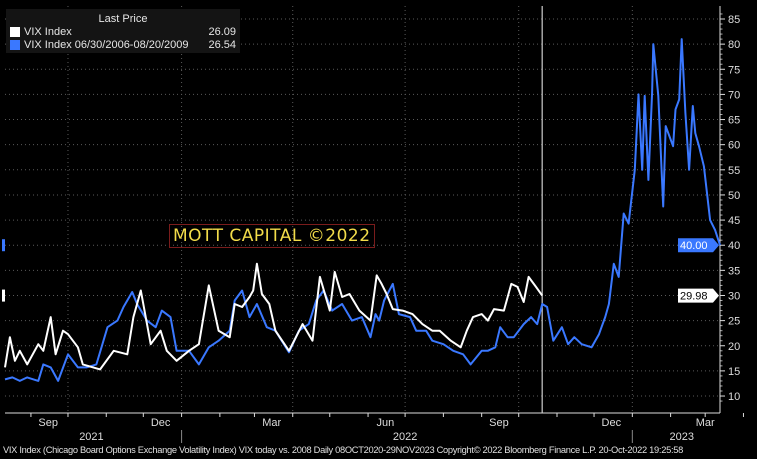  Describe the element at coordinates (15, 44) in the screenshot. I see `legend-swatch-blue` at that location.